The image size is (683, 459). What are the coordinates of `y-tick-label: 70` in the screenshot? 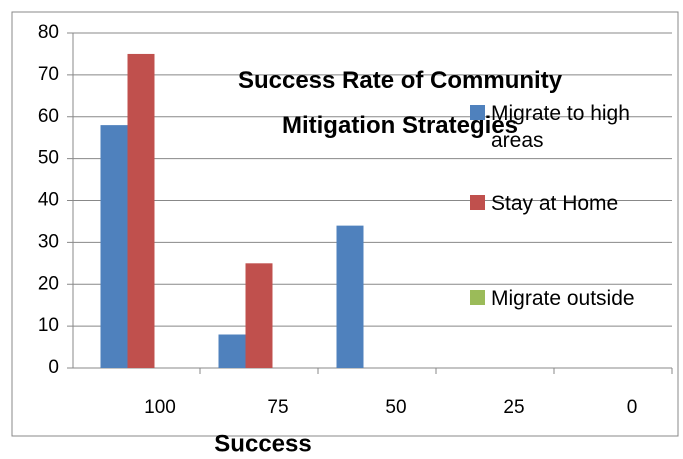 It's located at (48, 74).